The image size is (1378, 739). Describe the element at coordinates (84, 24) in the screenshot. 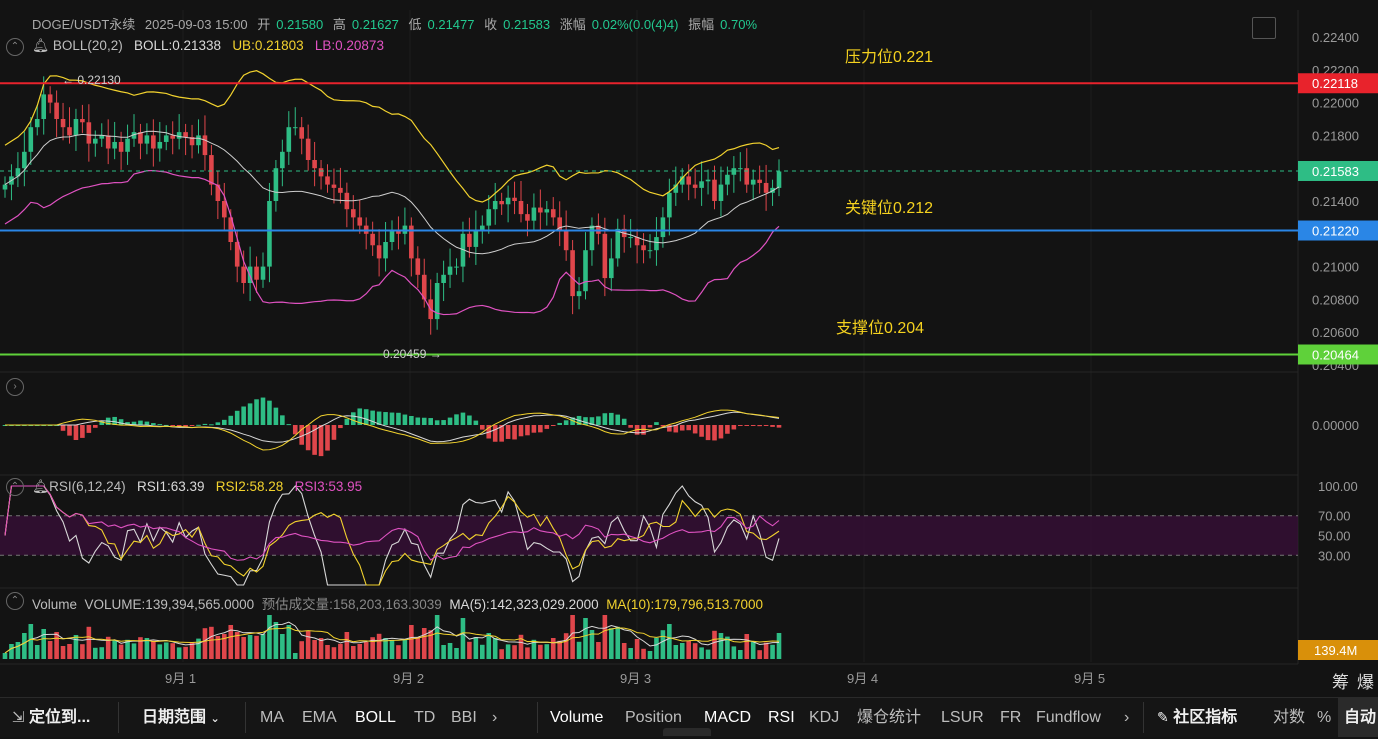

I see `symbol-label: DOGE/USDT永续` at that location.